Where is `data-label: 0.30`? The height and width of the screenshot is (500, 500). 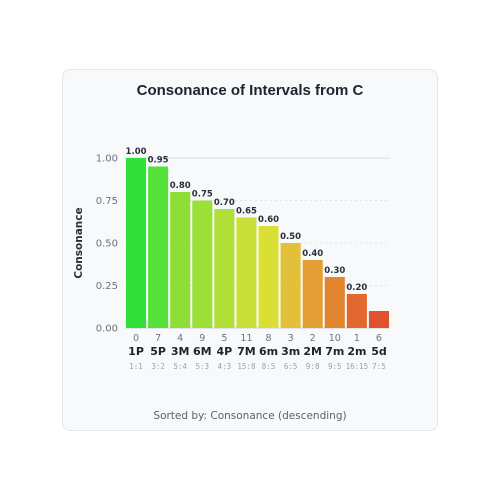 data-label: 0.30 is located at coordinates (334, 271).